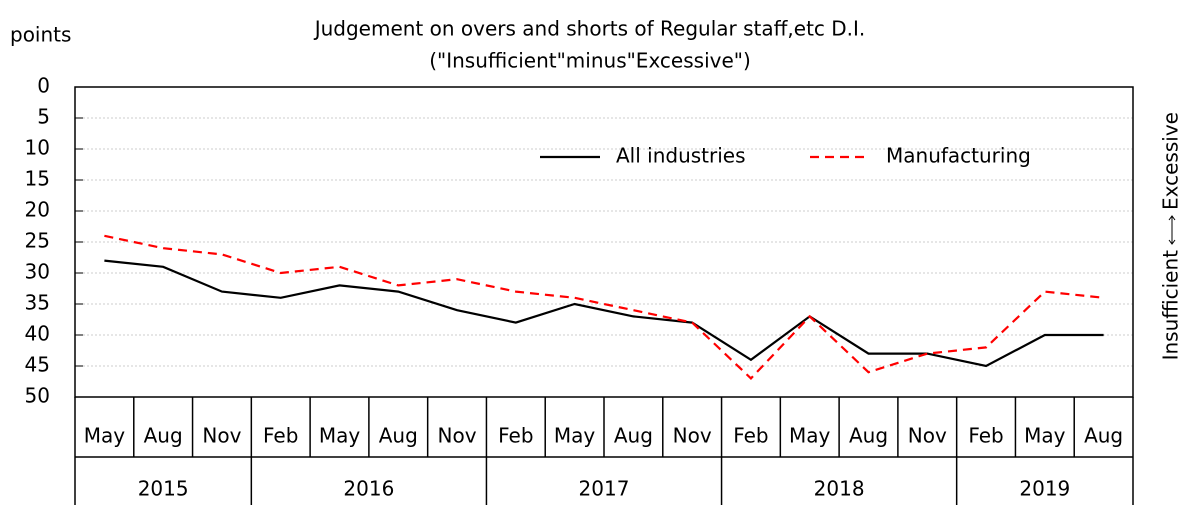 This screenshot has width=1188, height=505. Describe the element at coordinates (37, 396) in the screenshot. I see `y-tick-label: 50` at that location.